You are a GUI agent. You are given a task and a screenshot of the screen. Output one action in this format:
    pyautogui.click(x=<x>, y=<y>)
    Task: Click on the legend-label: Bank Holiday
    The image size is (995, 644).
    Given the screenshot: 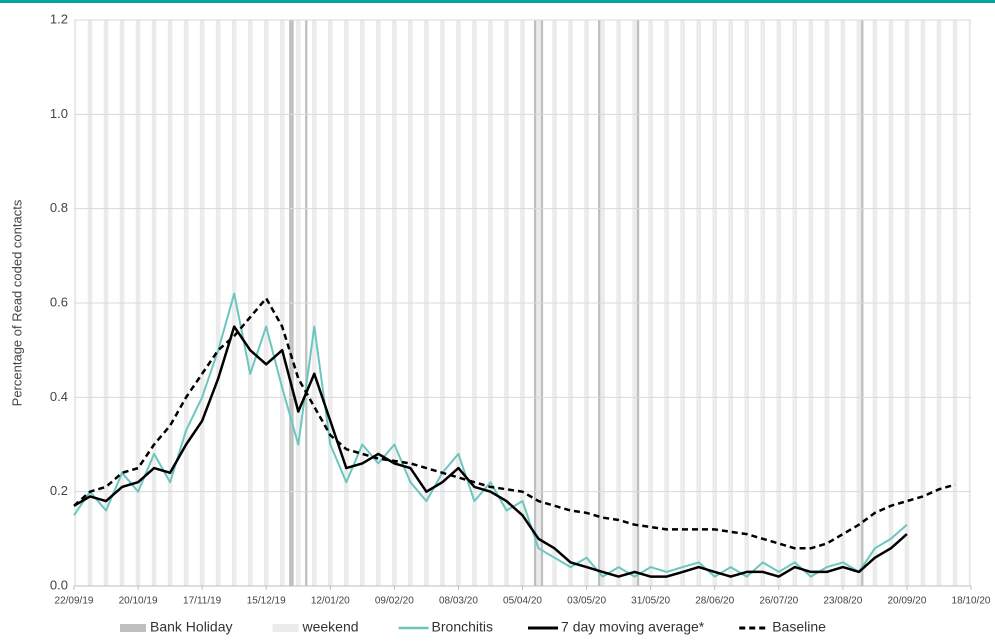 What is the action you would take?
    pyautogui.click(x=191, y=627)
    